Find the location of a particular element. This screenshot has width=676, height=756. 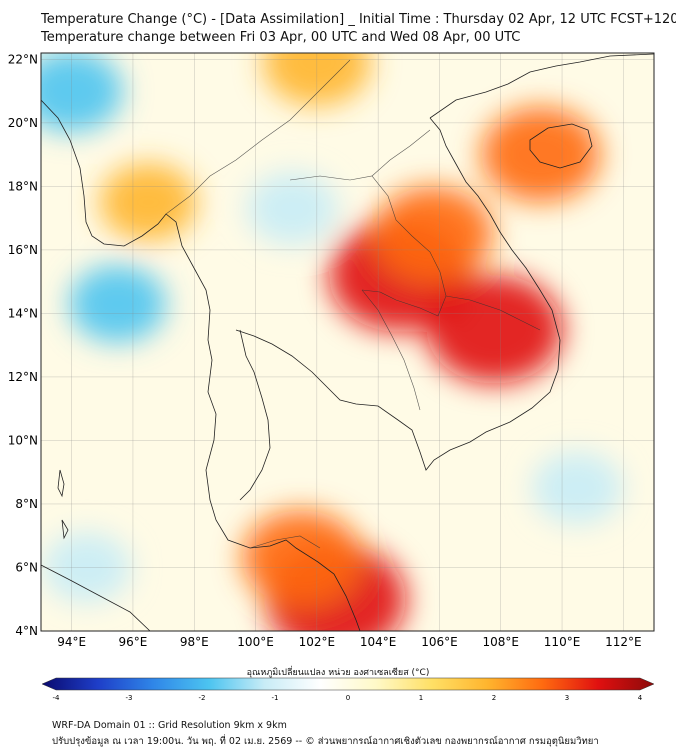

lat-label: 22°N is located at coordinates (23, 59).